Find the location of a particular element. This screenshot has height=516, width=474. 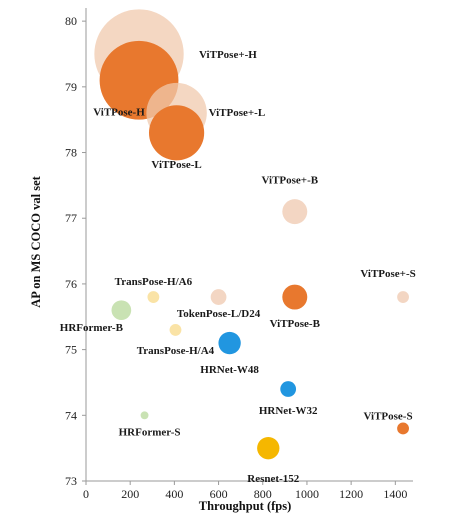

label-hrnet-w32: HRNet-W32 is located at coordinates (288, 411).